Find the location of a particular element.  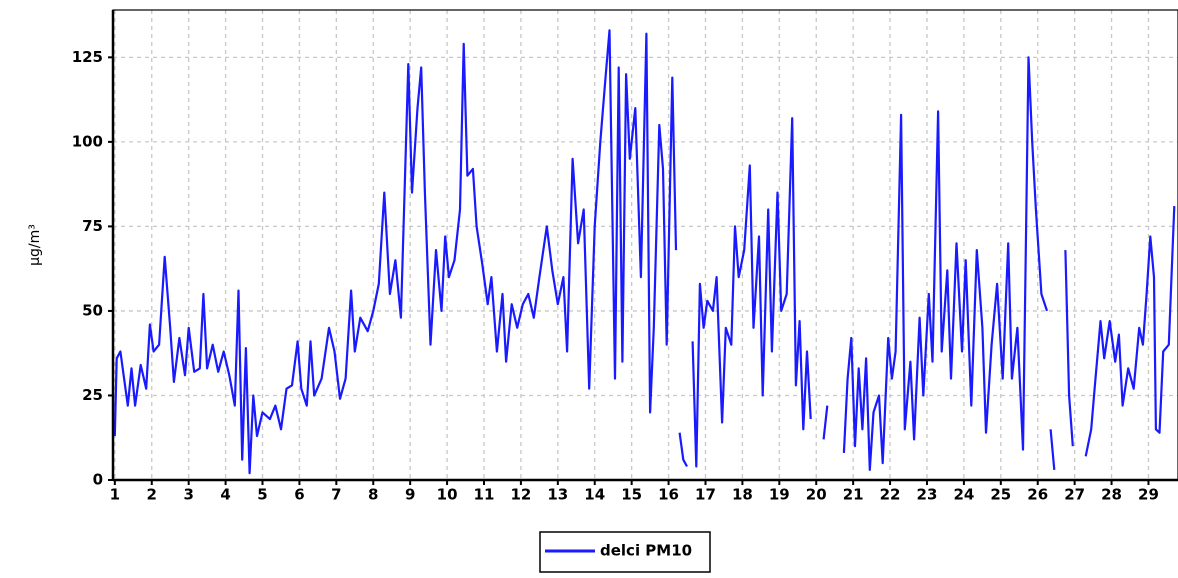

x-tick-label: 4 is located at coordinates (225, 495).